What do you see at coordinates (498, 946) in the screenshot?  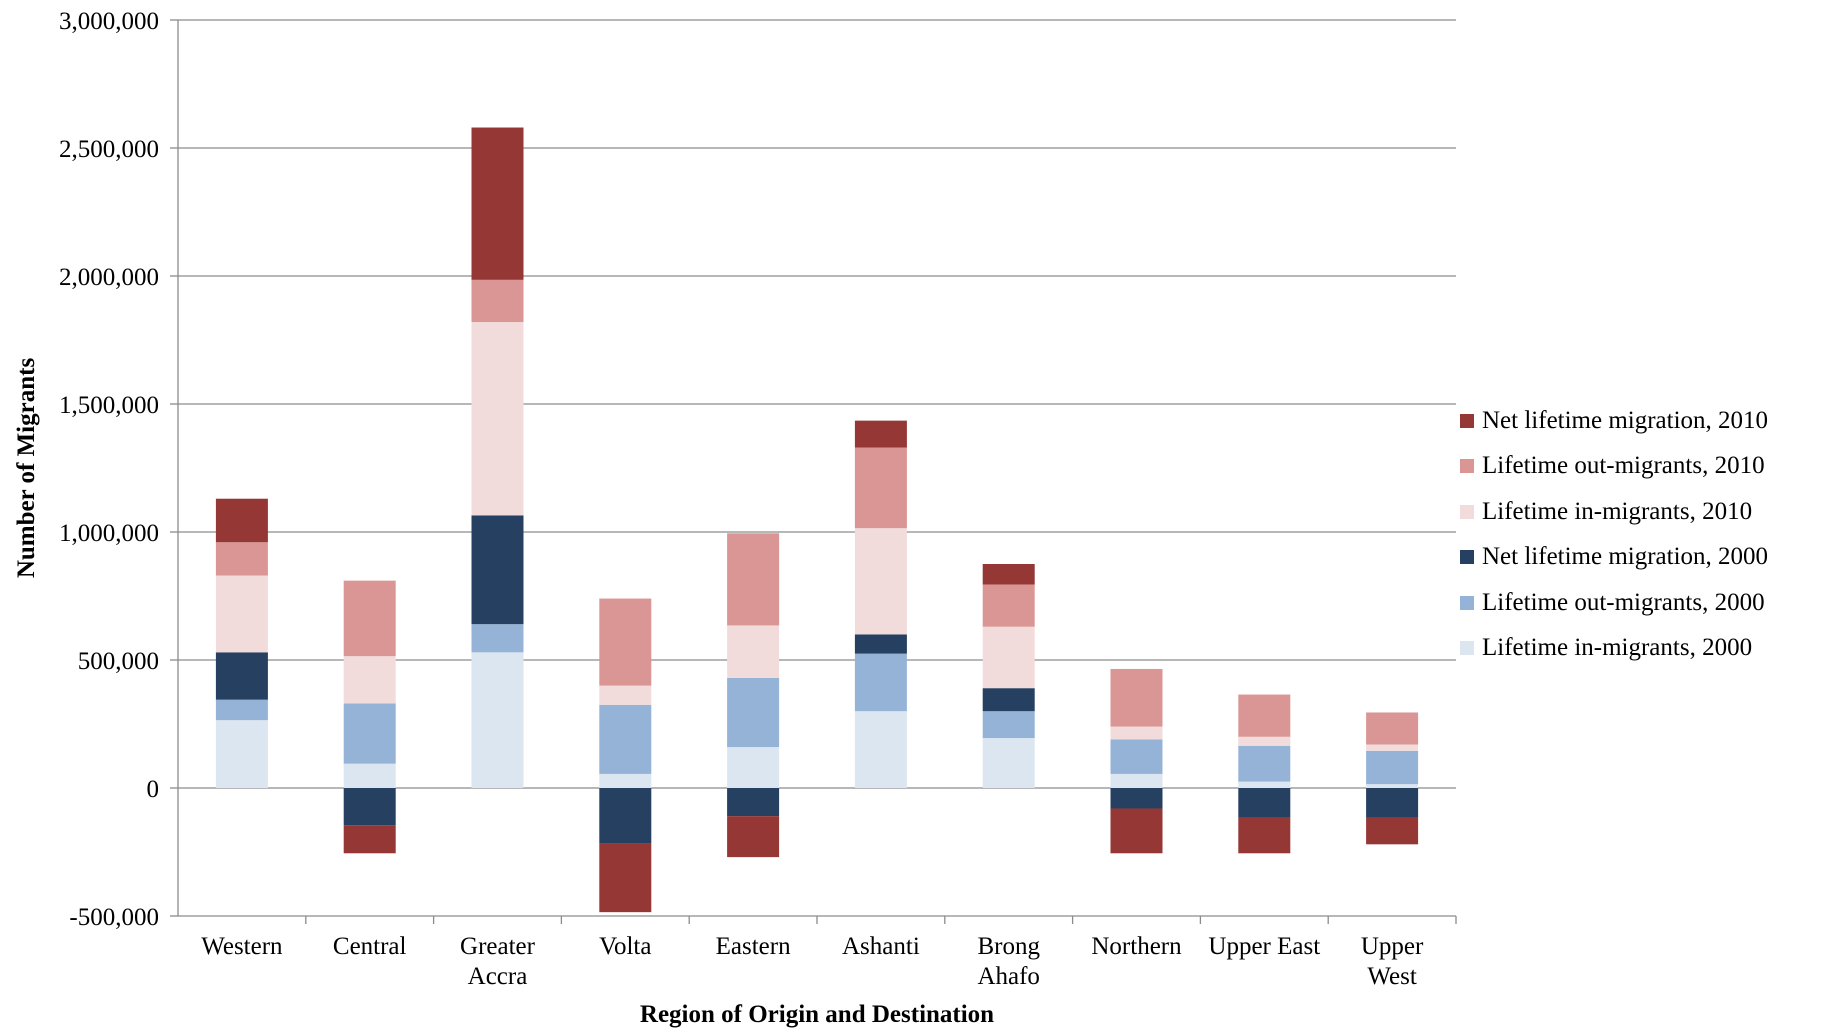 I see `x-tick-label: Greater` at bounding box center [498, 946].